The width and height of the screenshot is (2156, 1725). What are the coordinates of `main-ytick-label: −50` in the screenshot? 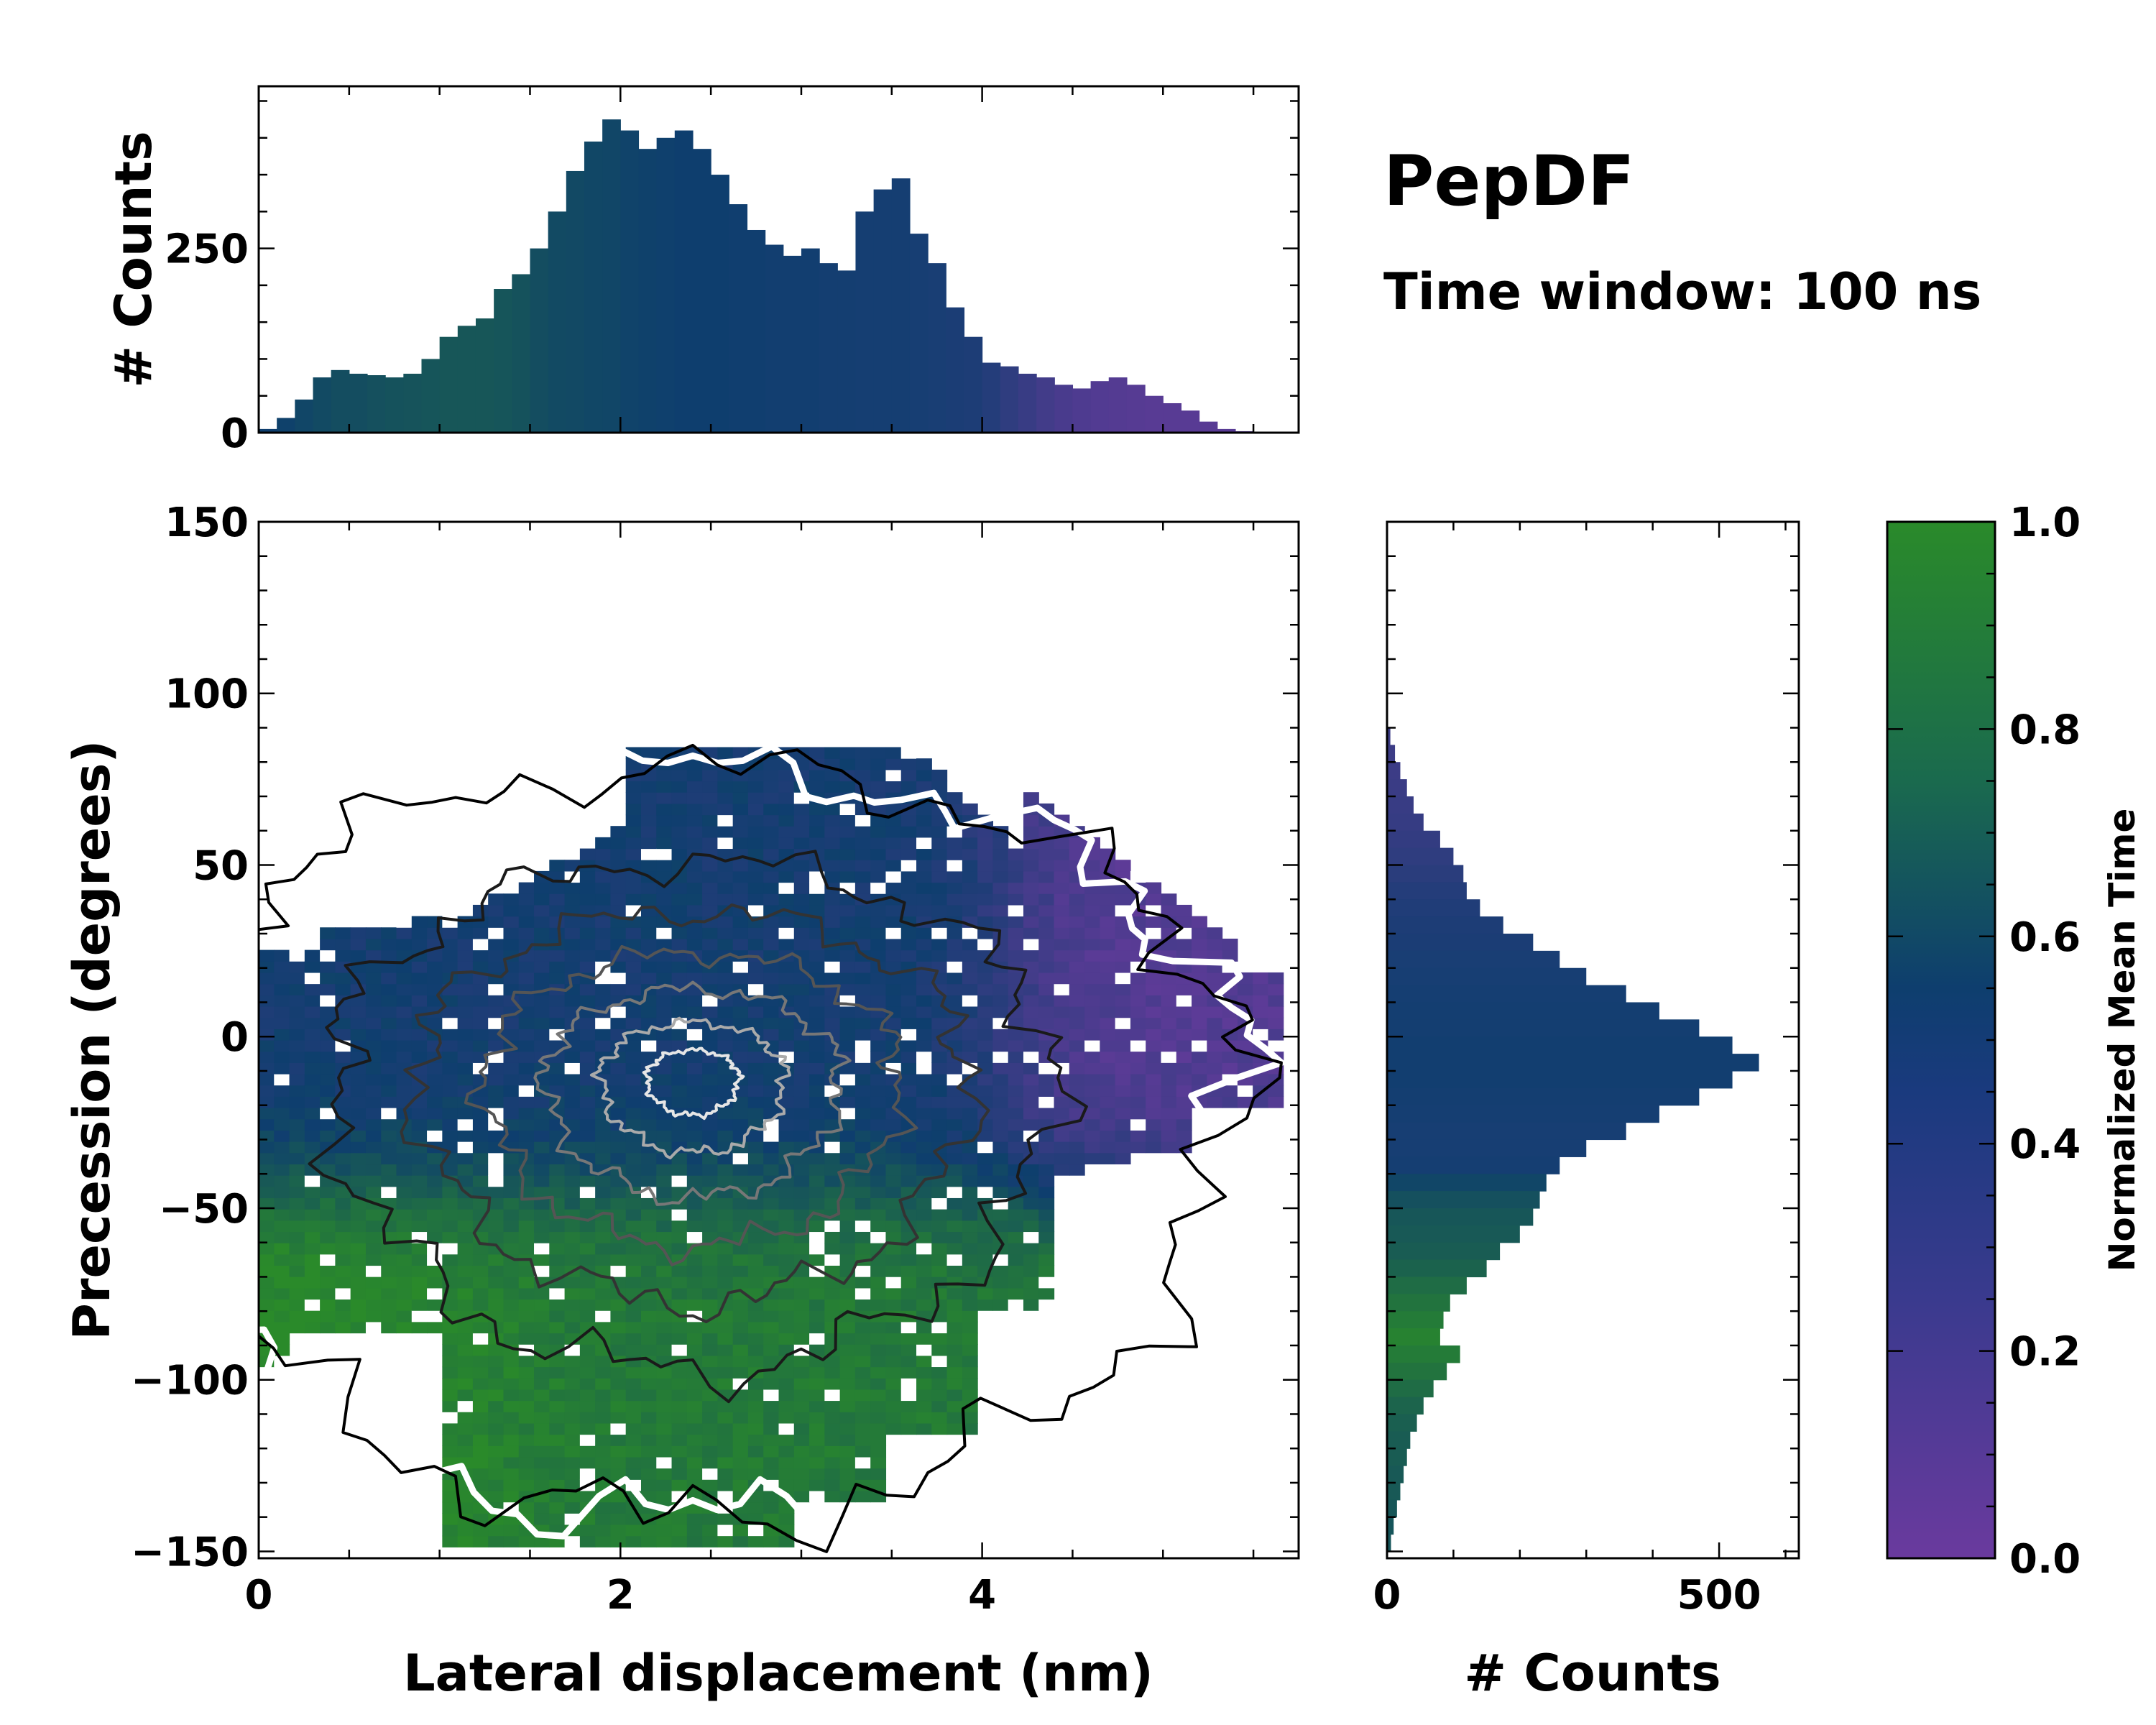 It's located at (204, 1209).